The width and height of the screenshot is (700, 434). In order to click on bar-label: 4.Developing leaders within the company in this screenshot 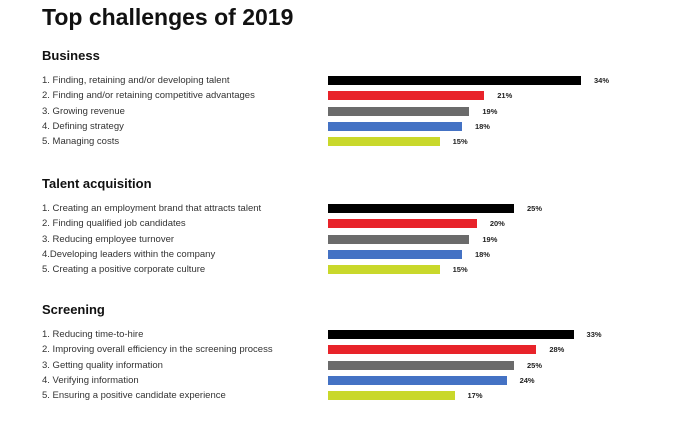, I will do `click(129, 254)`.